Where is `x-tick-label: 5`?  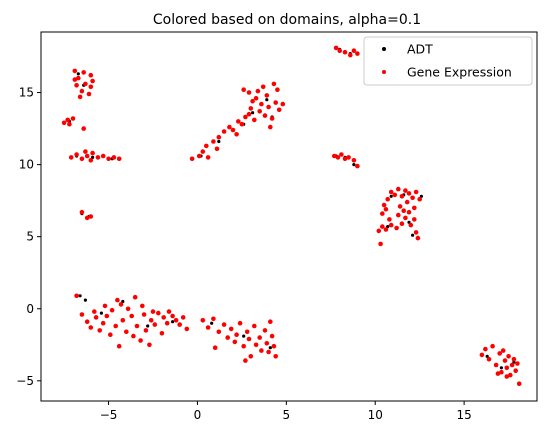 x-tick-label: 5 is located at coordinates (287, 415).